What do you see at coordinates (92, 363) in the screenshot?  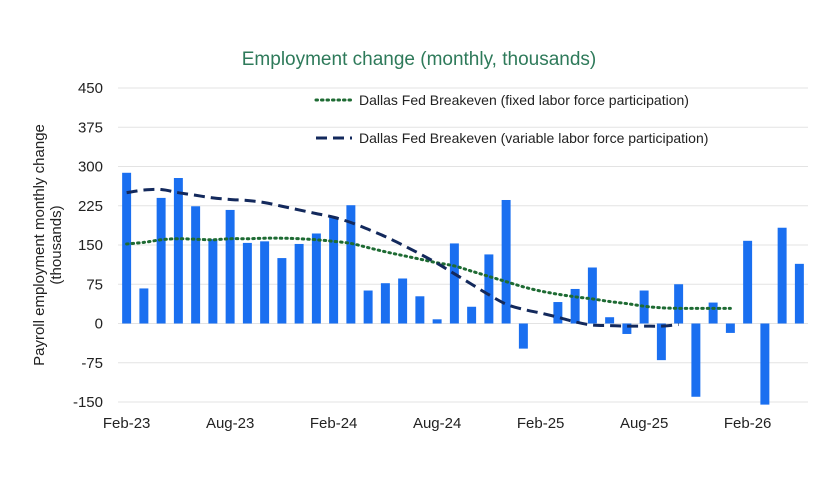 I see `y-tick-label: -75` at bounding box center [92, 363].